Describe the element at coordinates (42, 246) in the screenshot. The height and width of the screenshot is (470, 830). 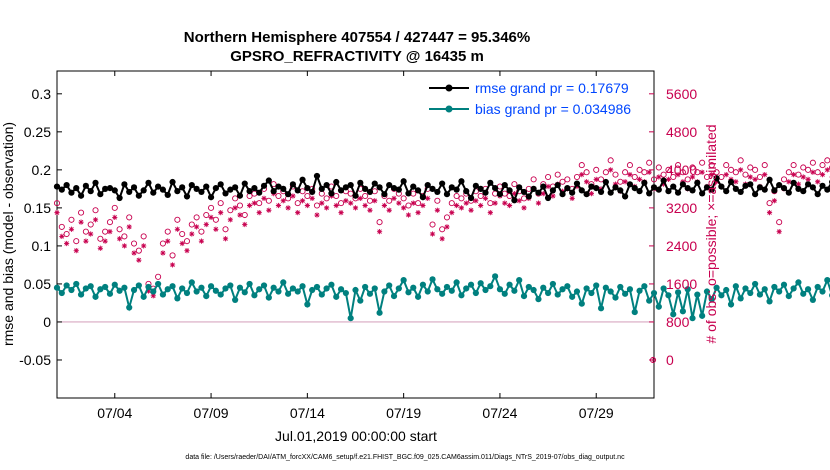
I see `y-tick-label: 0.1` at that location.